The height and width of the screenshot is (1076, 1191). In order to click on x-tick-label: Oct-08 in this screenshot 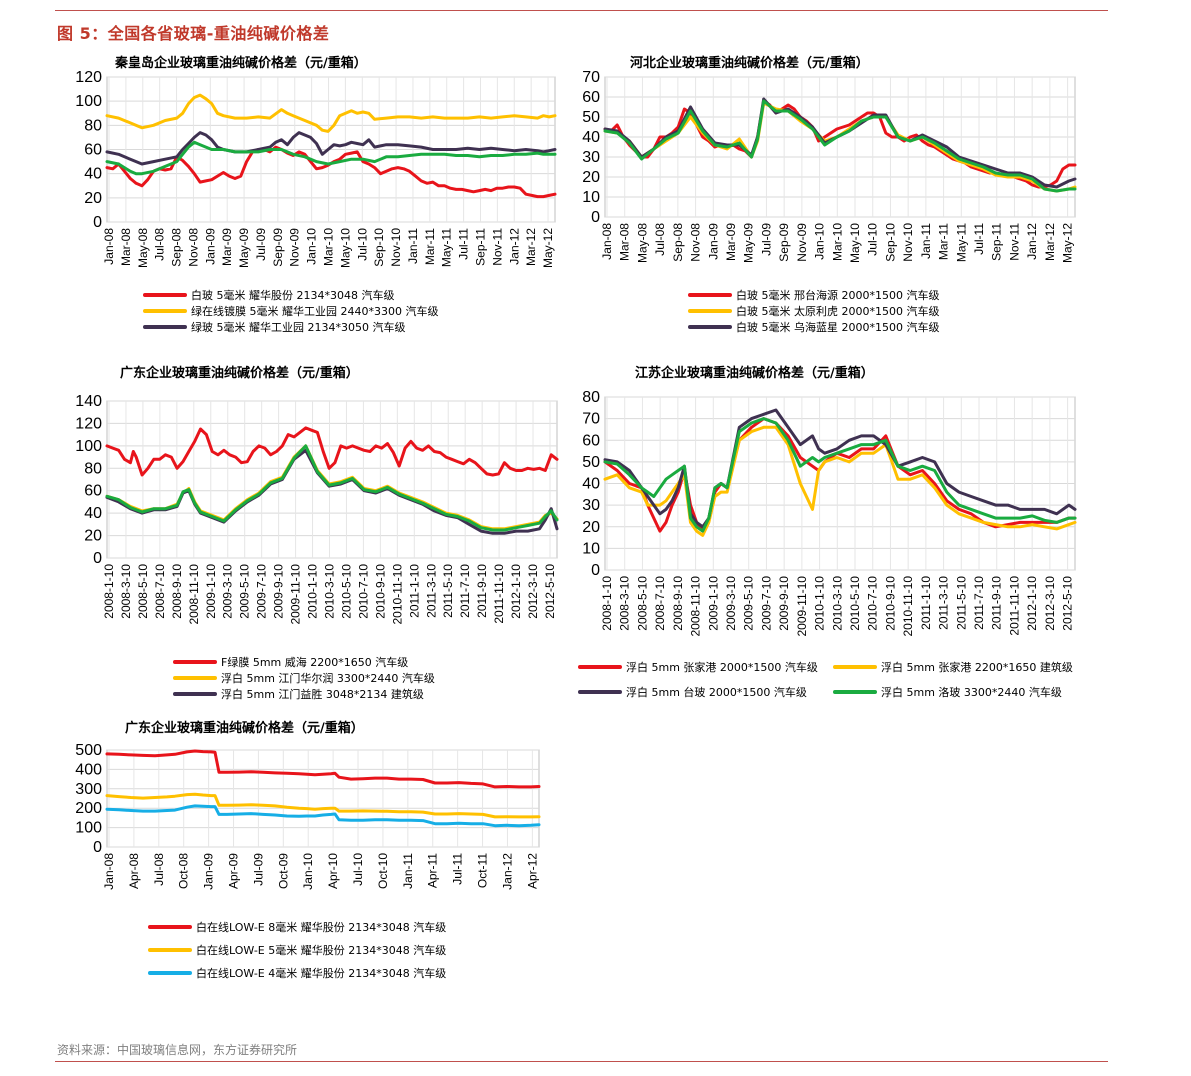, I will do `click(184, 871)`.